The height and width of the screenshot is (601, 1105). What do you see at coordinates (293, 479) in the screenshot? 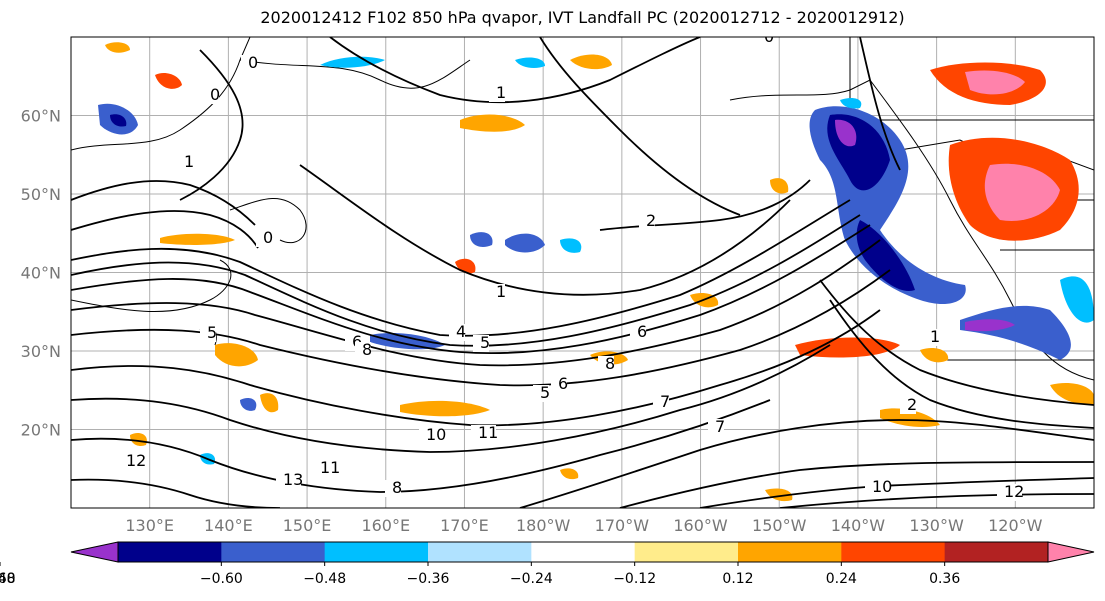
I see `contour-label: 13` at bounding box center [293, 479].